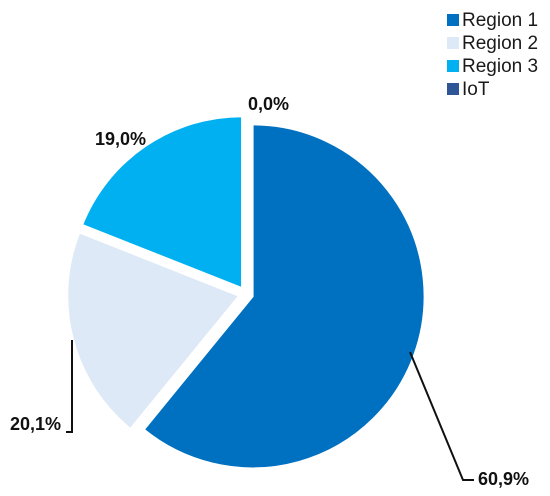 The width and height of the screenshot is (550, 496). What do you see at coordinates (120, 139) in the screenshot?
I see `value-label: 19,0%` at bounding box center [120, 139].